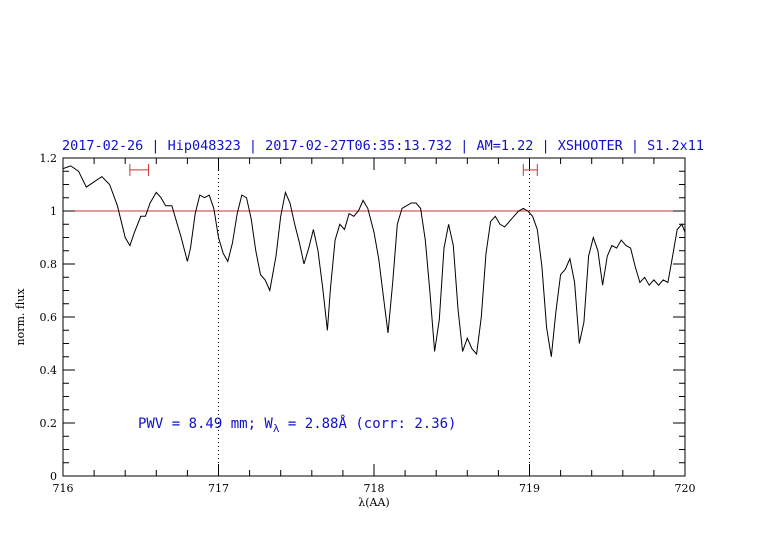 The width and height of the screenshot is (782, 542). Describe the element at coordinates (49, 370) in the screenshot. I see `y-tick-label: 0.4` at that location.